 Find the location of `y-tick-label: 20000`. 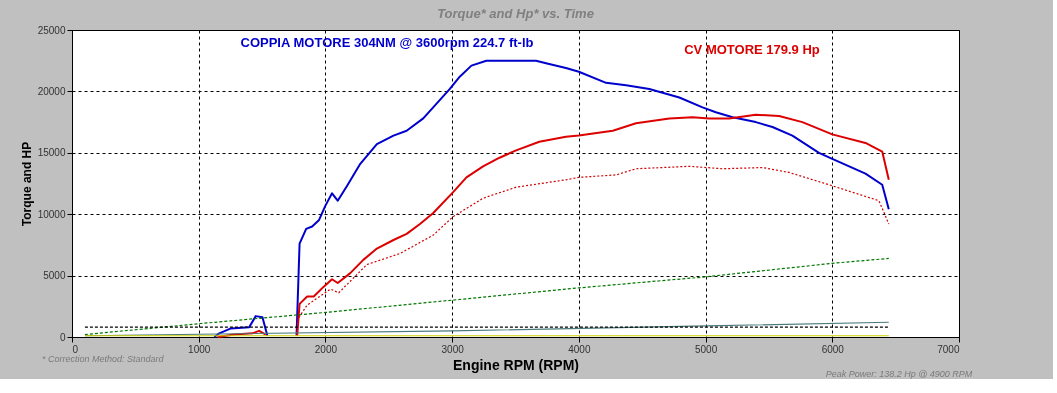

y-tick-label: 20000 is located at coordinates (51, 91).